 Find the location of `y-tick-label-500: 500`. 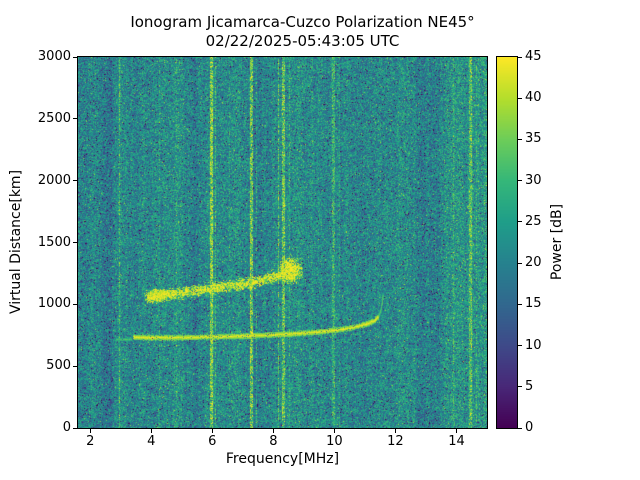

y-tick-label-500: 500 is located at coordinates (58, 366).